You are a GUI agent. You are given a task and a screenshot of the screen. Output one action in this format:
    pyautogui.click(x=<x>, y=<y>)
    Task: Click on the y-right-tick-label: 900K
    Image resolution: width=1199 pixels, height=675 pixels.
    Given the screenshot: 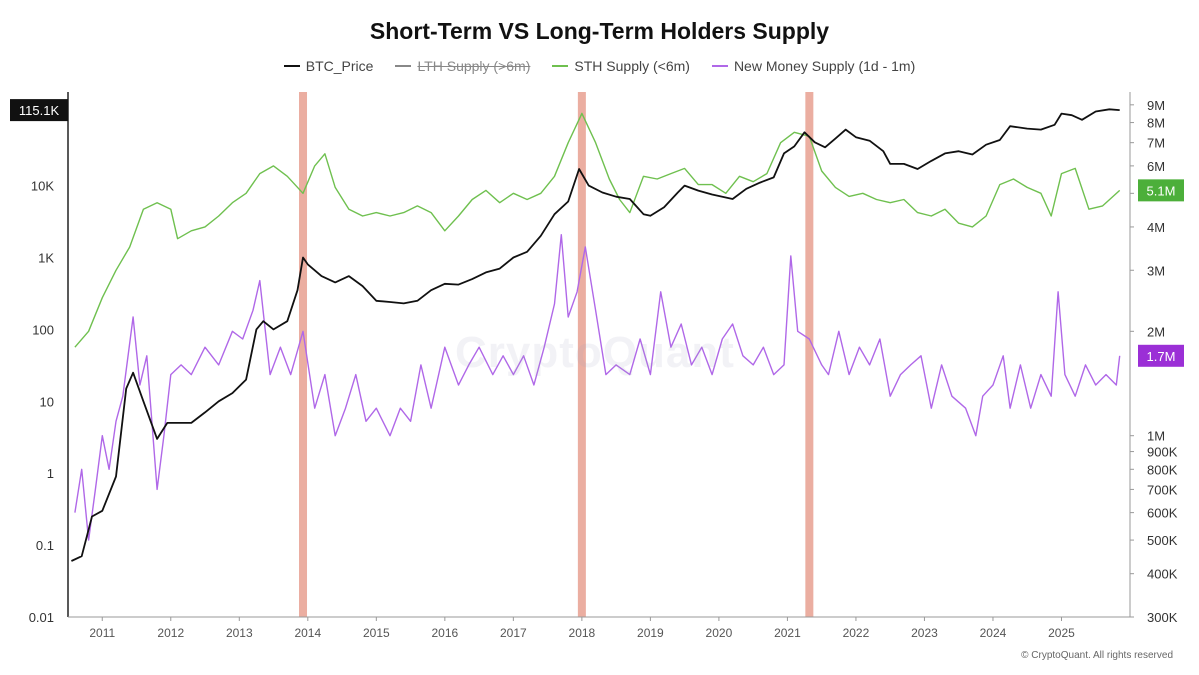 What is the action you would take?
    pyautogui.click(x=1162, y=452)
    